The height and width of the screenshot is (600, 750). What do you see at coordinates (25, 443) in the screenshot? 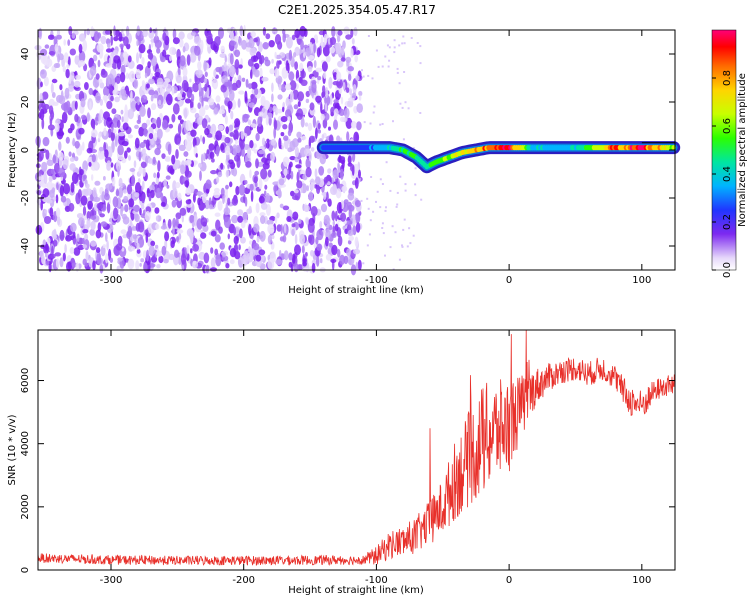
I see `y-tick-label: 4000` at bounding box center [25, 443].